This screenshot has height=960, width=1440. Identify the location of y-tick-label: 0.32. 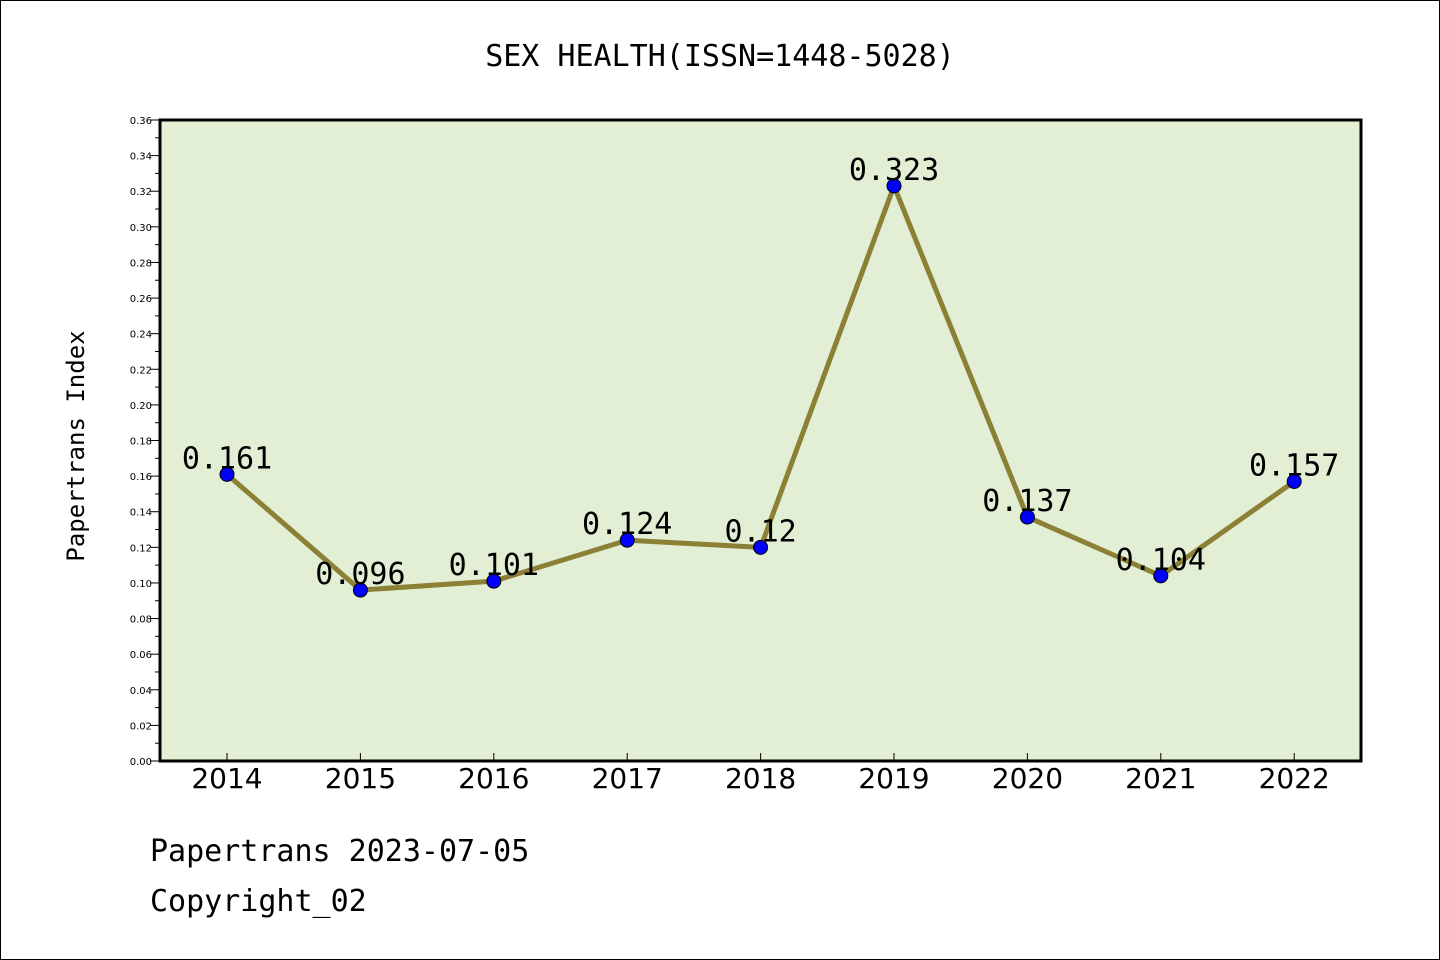
(141, 192).